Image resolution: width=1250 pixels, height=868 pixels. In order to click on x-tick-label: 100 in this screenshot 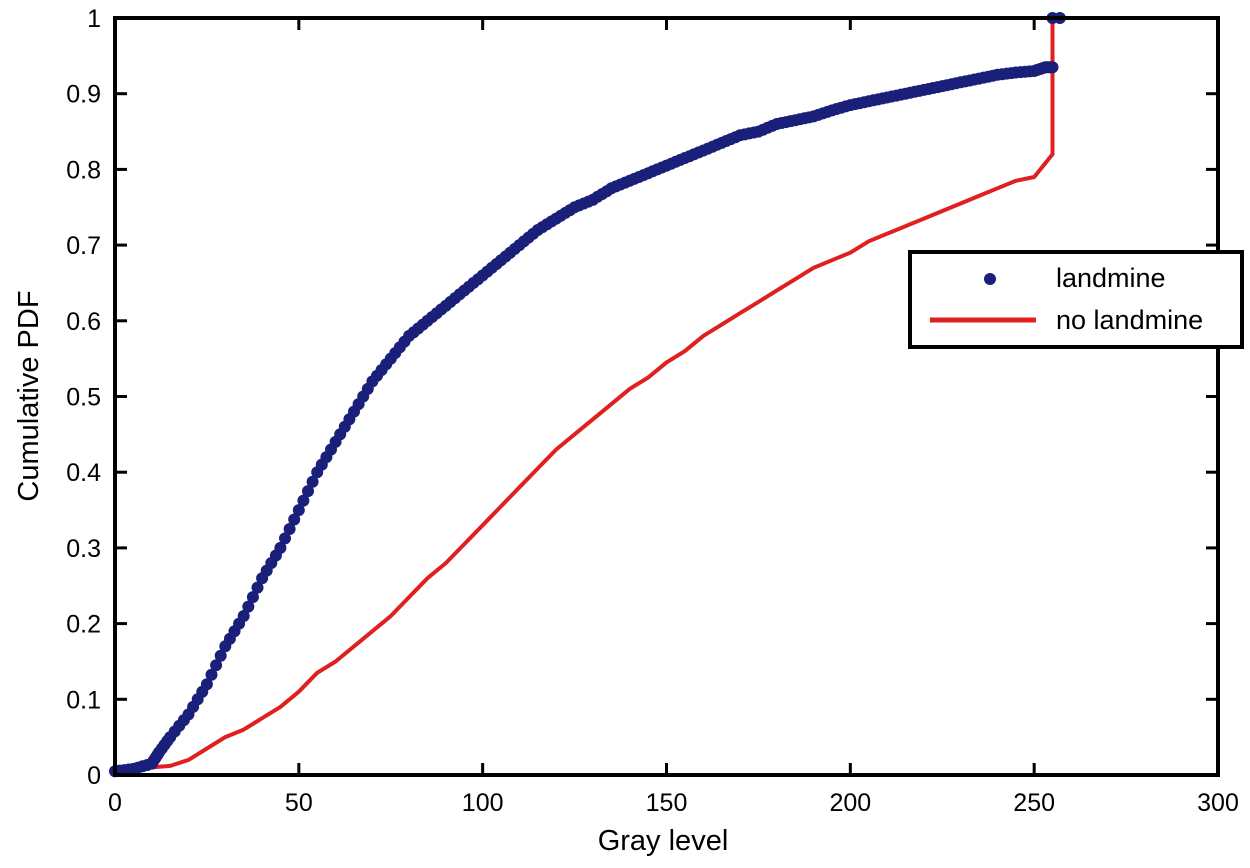, I will do `click(483, 803)`.